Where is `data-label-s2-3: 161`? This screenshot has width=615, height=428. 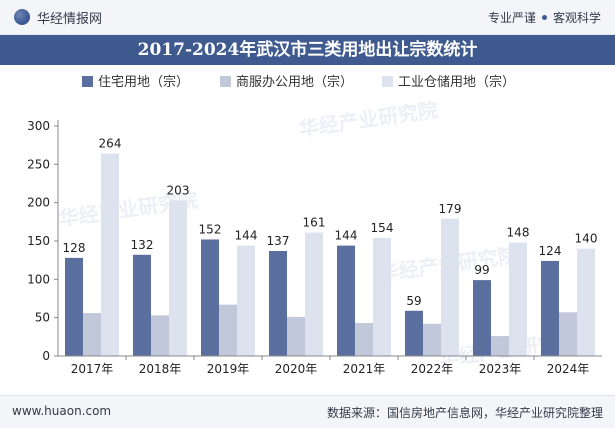
data-label-s2-3: 161 is located at coordinates (314, 223).